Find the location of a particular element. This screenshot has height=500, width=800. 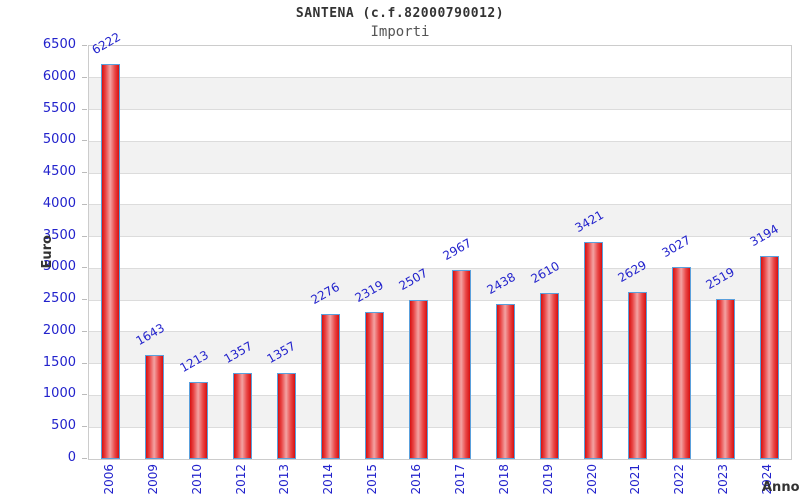

x-tick-label: 2017 is located at coordinates (459, 479).